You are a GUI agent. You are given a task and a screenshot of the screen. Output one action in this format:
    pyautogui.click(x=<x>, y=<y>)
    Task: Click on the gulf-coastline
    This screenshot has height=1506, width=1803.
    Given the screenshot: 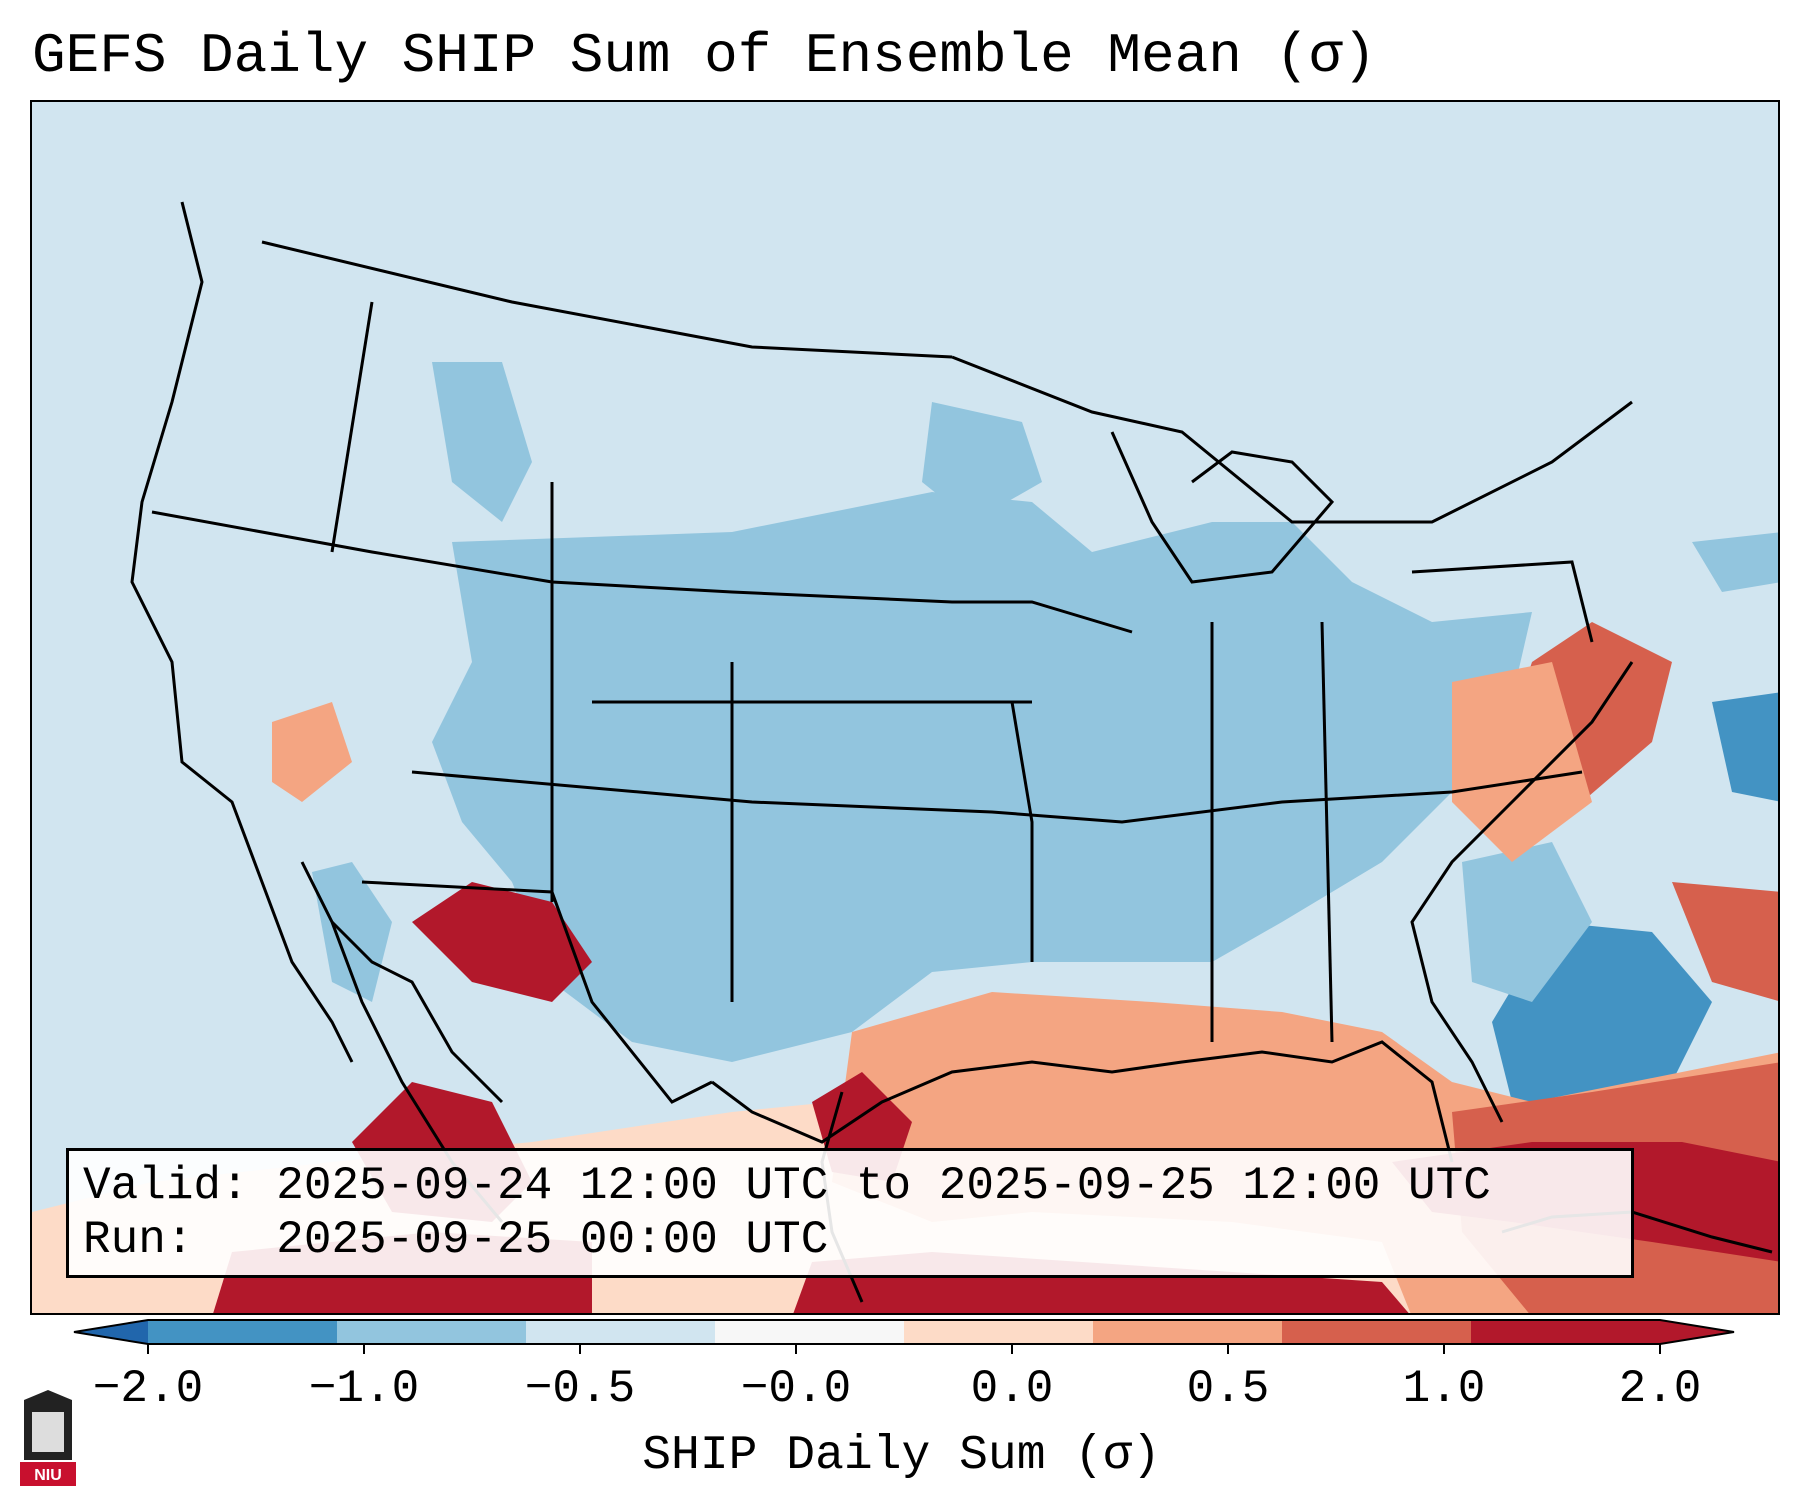 What is the action you would take?
    pyautogui.click(x=1082, y=1101)
    